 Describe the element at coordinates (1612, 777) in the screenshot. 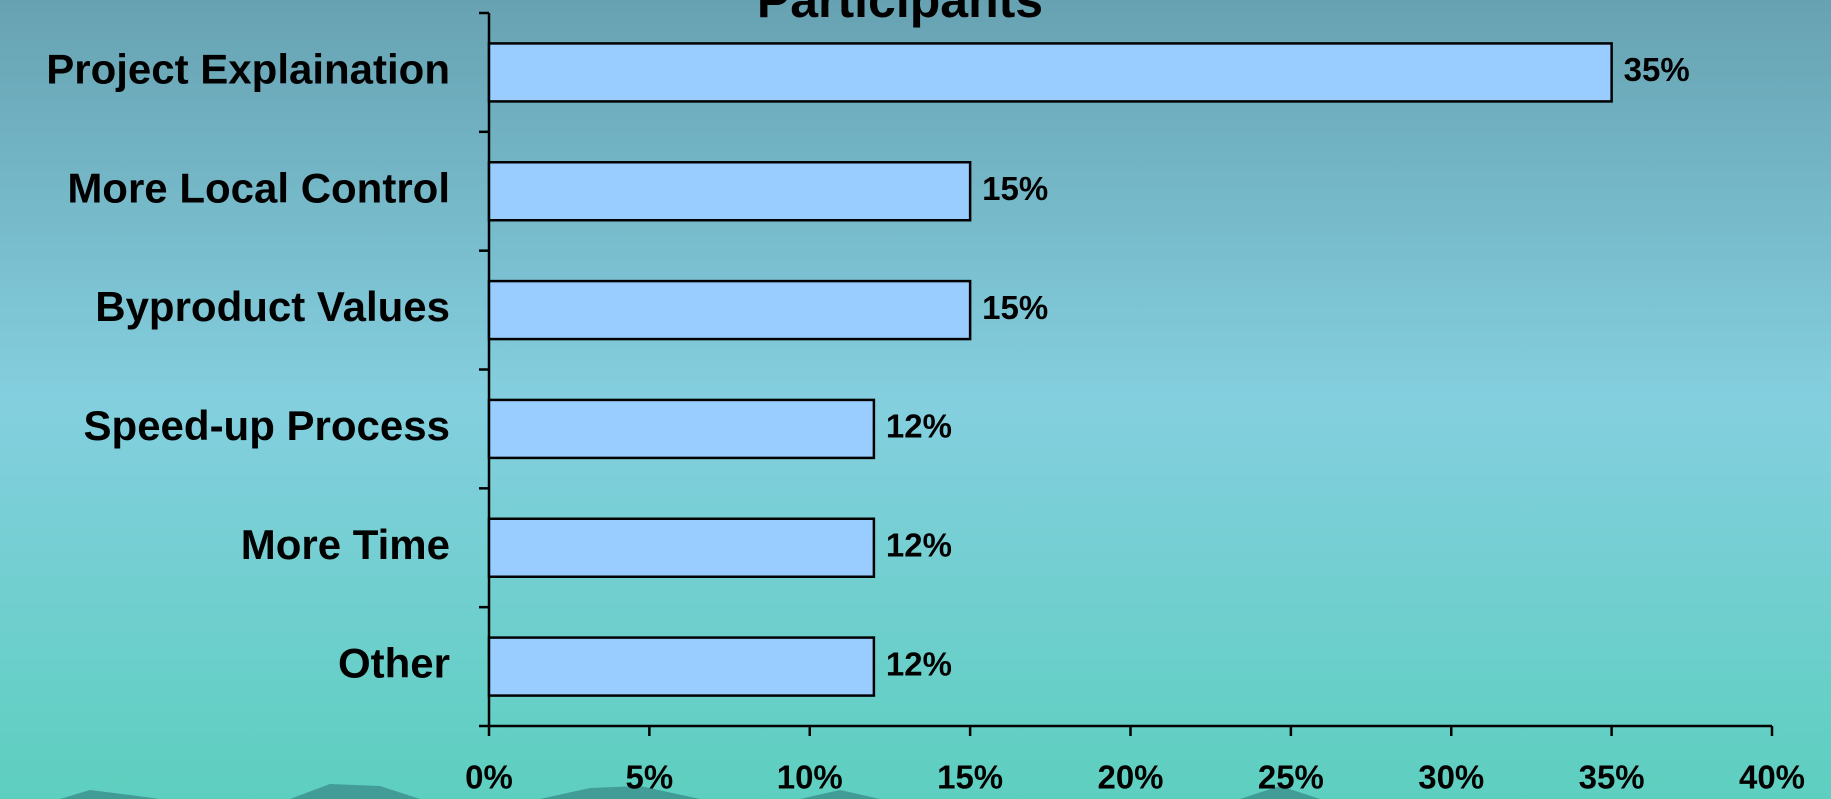

I see `x-tick-label: 35%` at that location.